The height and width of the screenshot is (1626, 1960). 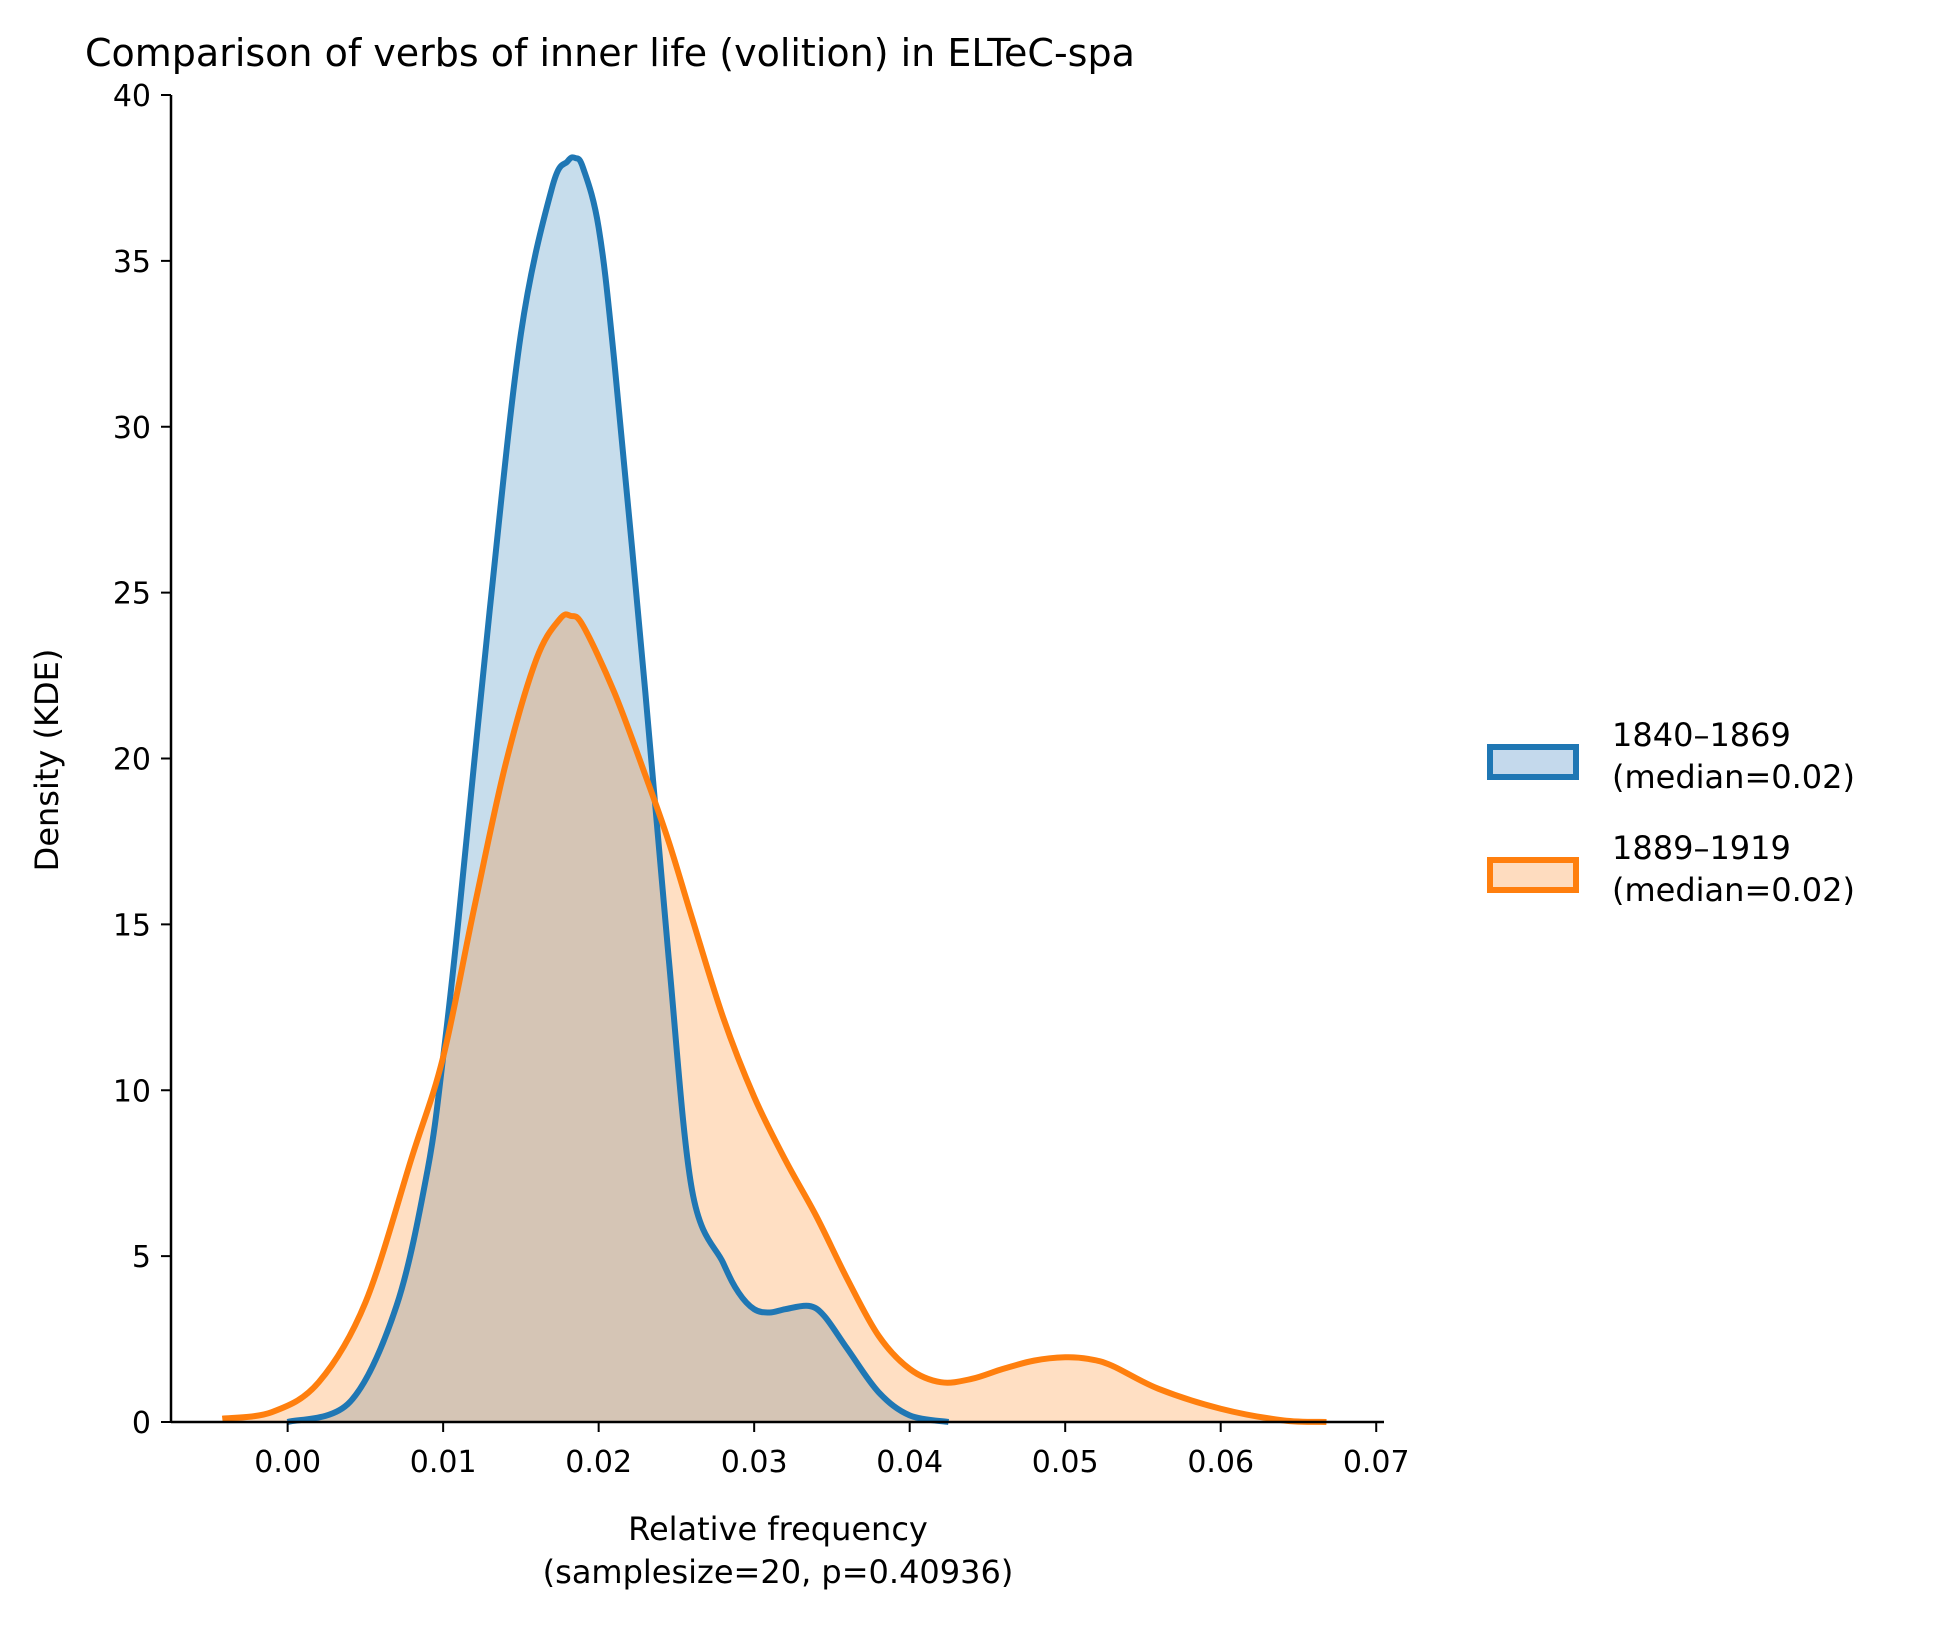 I want to click on y-tick-label: 10, so click(x=132, y=1091).